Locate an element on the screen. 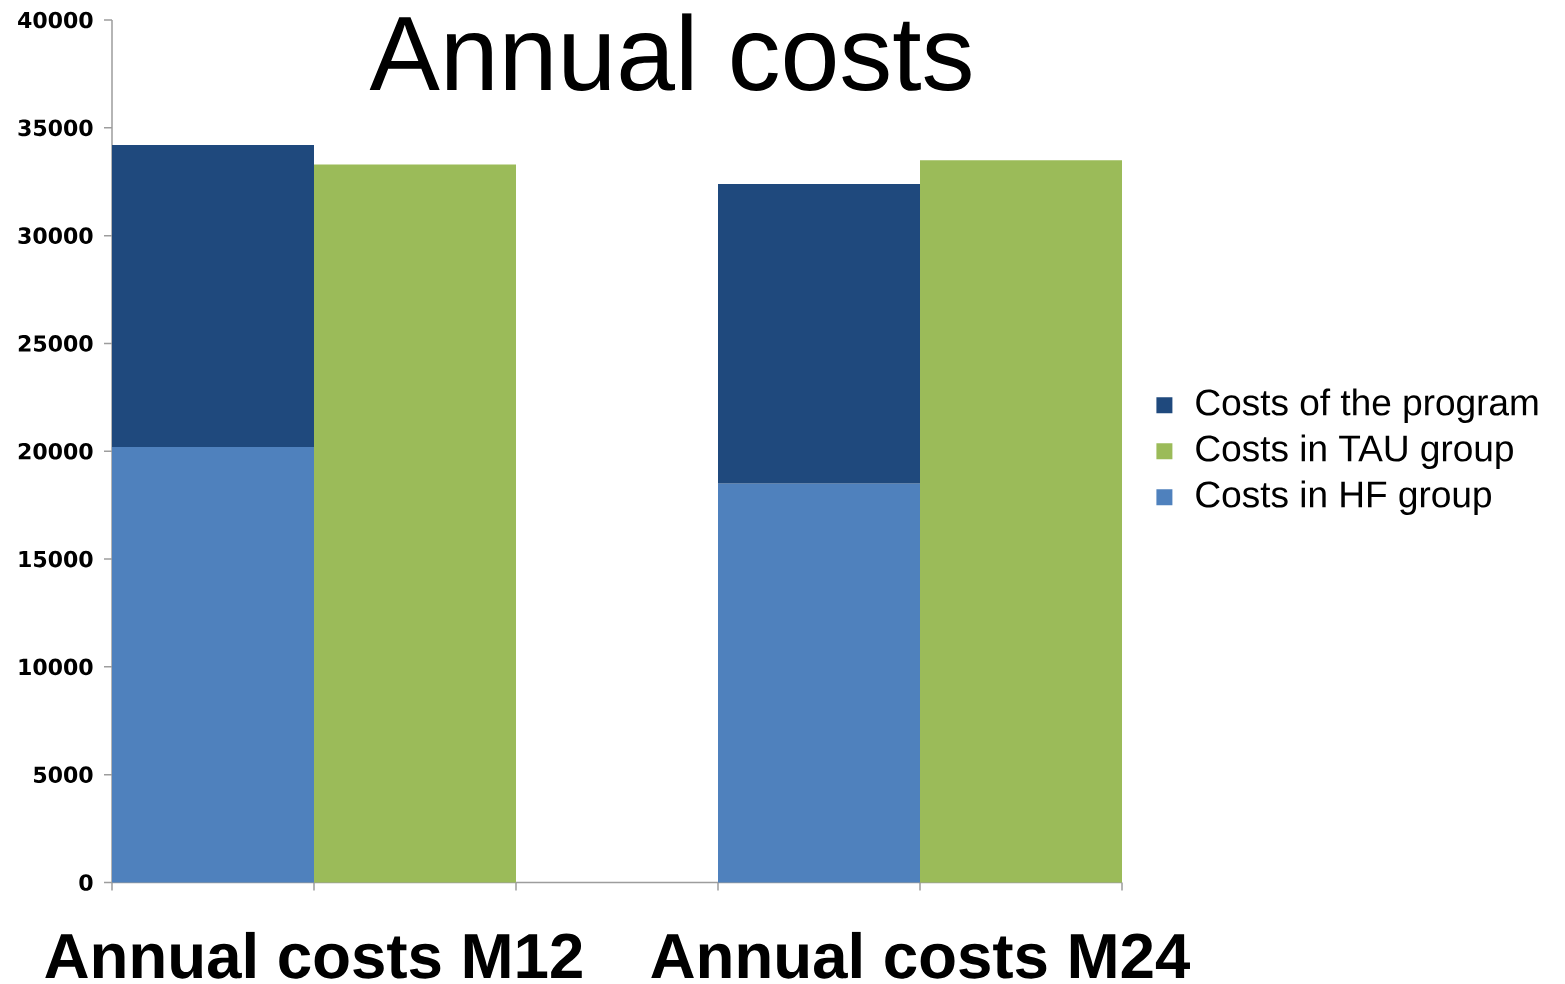 Image resolution: width=1565 pixels, height=984 pixels. text: Annual costs M12 is located at coordinates (313, 955).